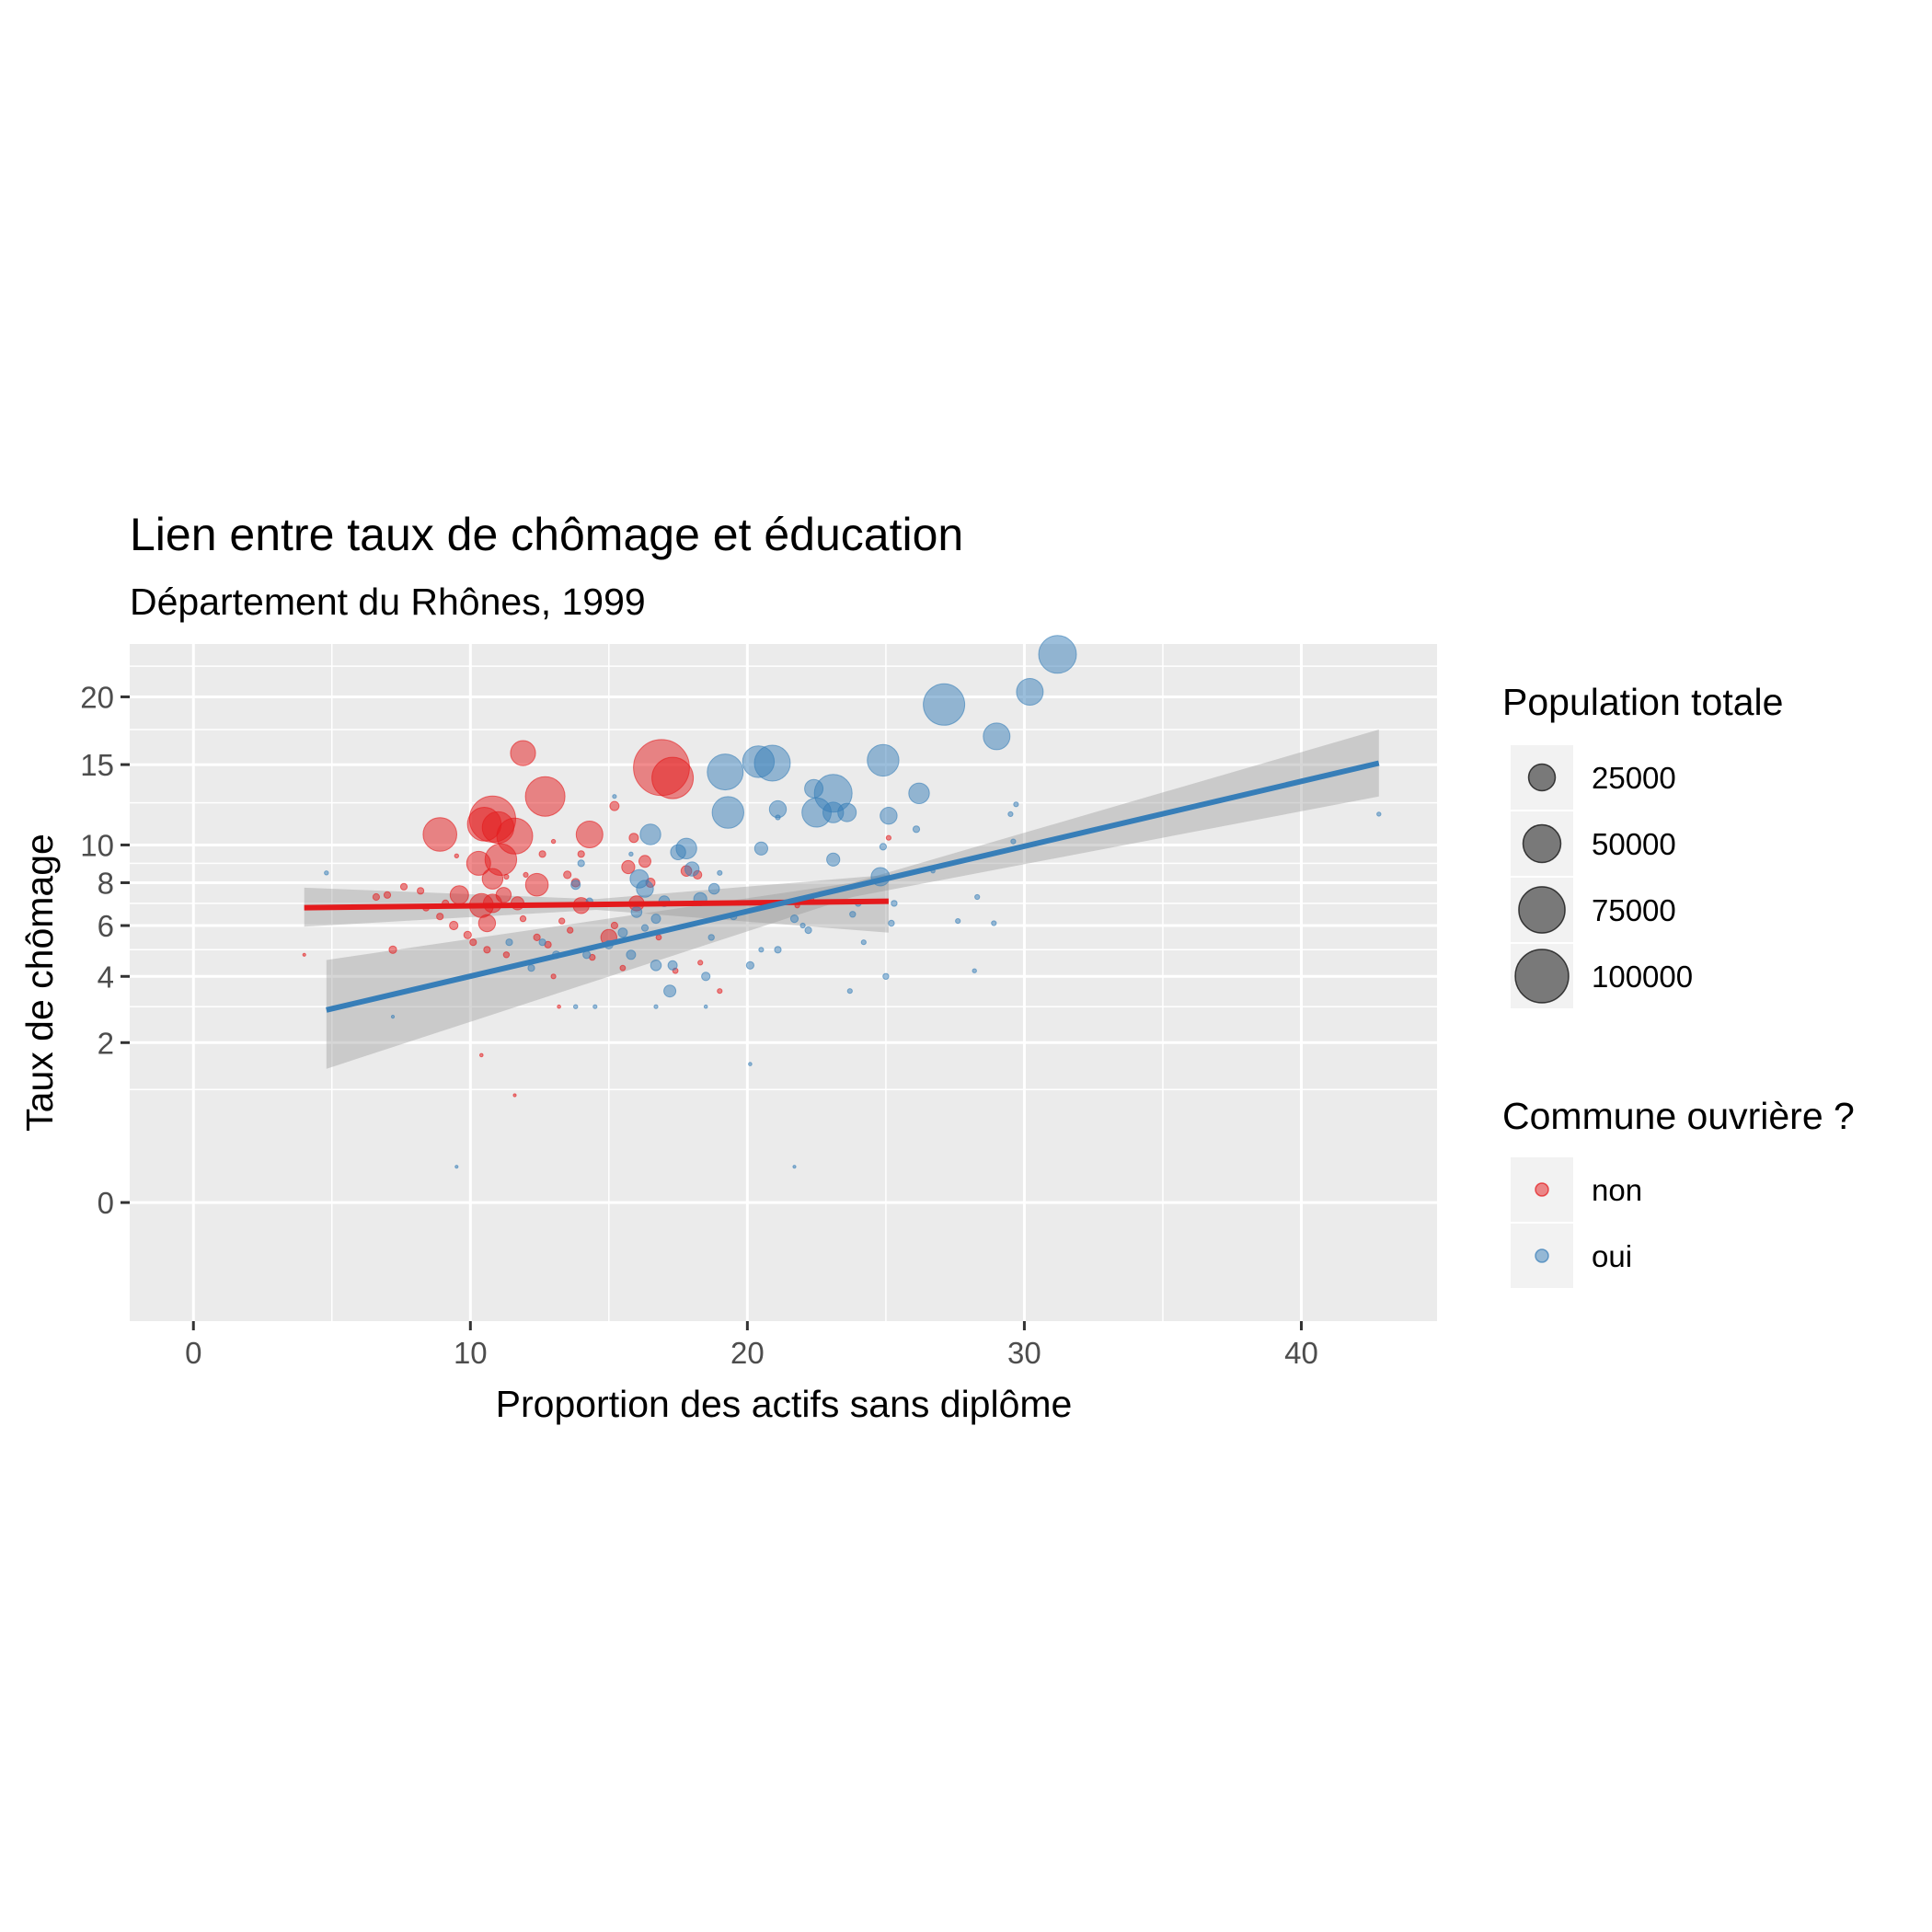  What do you see at coordinates (1634, 778) in the screenshot?
I see `size-legend-label: 25000` at bounding box center [1634, 778].